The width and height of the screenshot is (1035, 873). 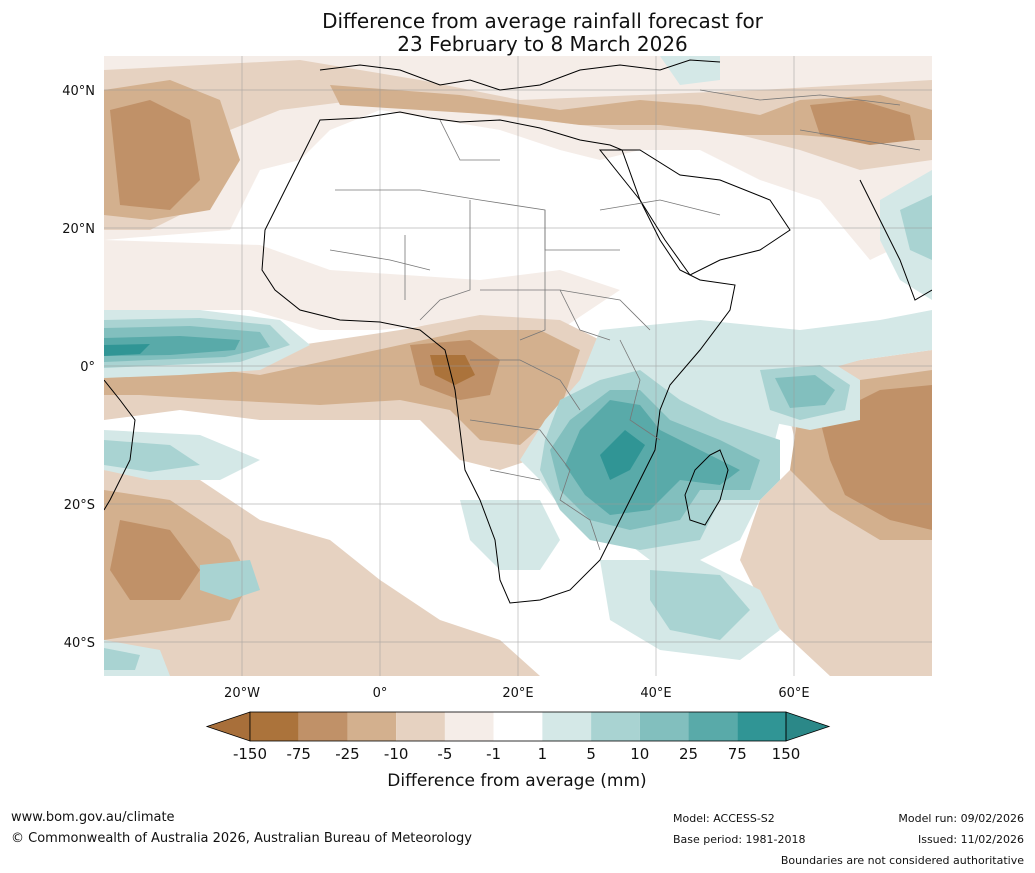 What do you see at coordinates (895, 240) in the screenshot?
I see `india-coastline` at bounding box center [895, 240].